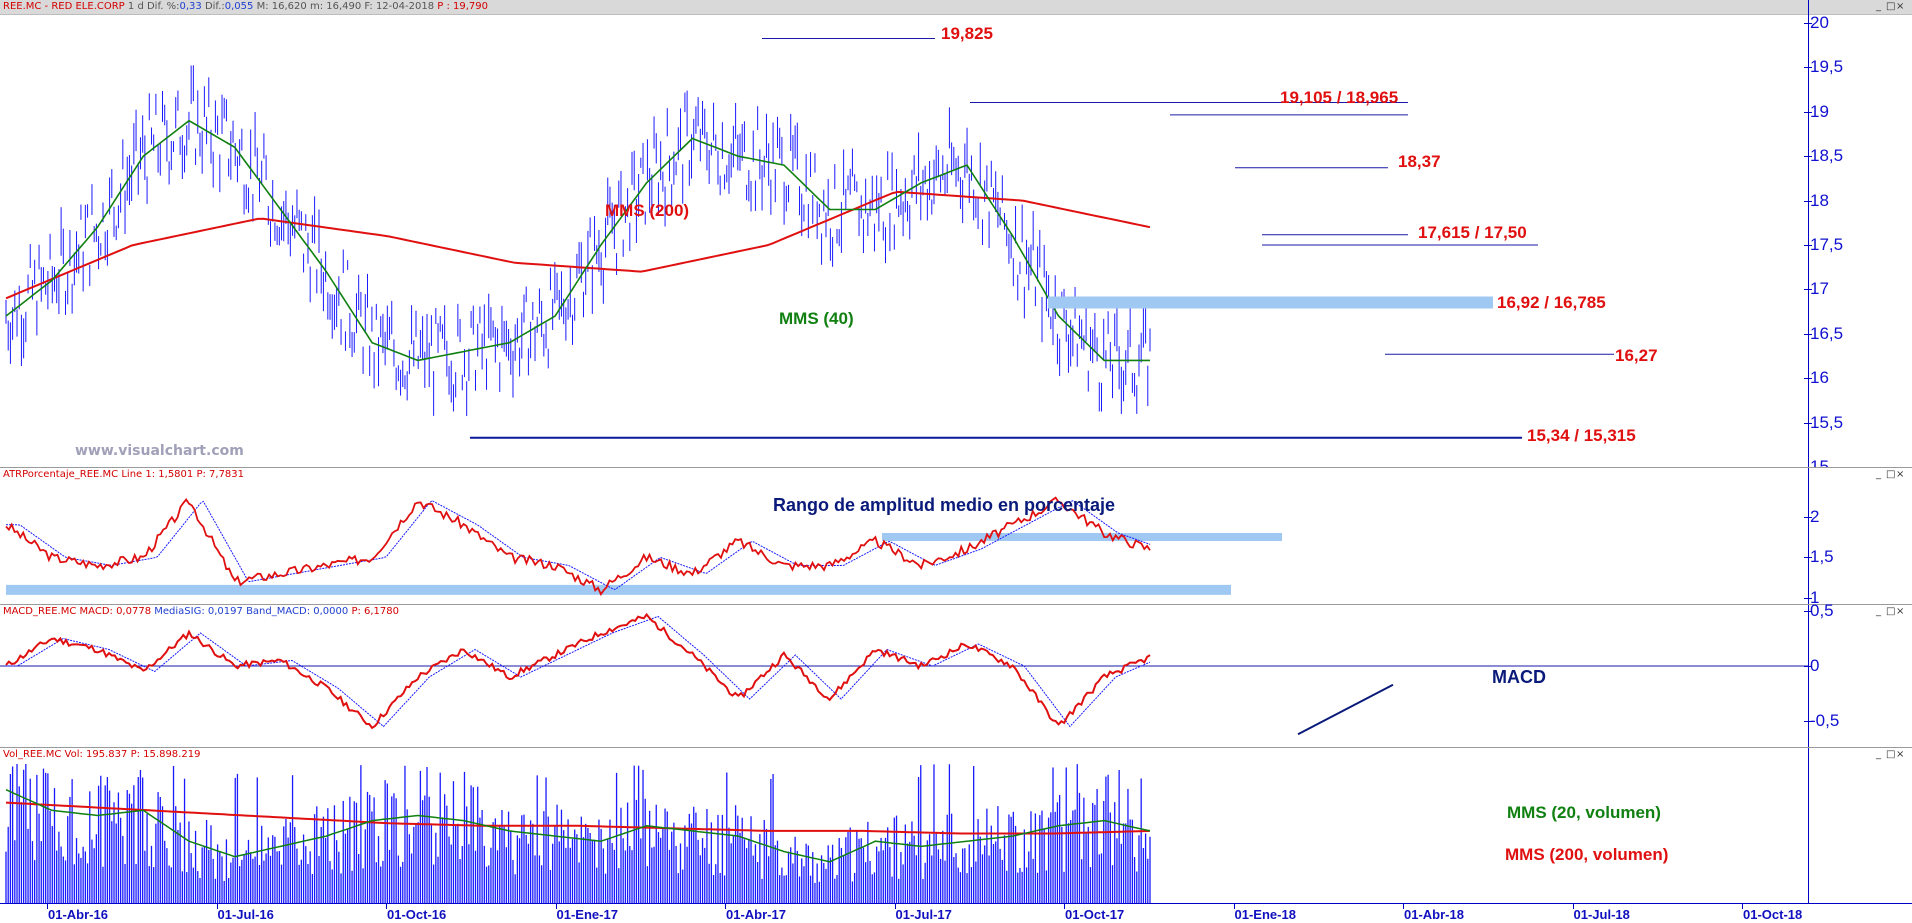  What do you see at coordinates (1894, 754) in the screenshot?
I see `volume-maximize-button: □` at bounding box center [1894, 754].